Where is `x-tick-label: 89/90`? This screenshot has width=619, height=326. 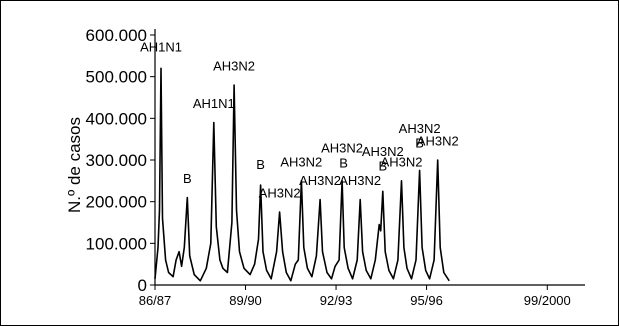
x-tick-label: 89/90 is located at coordinates (245, 300).